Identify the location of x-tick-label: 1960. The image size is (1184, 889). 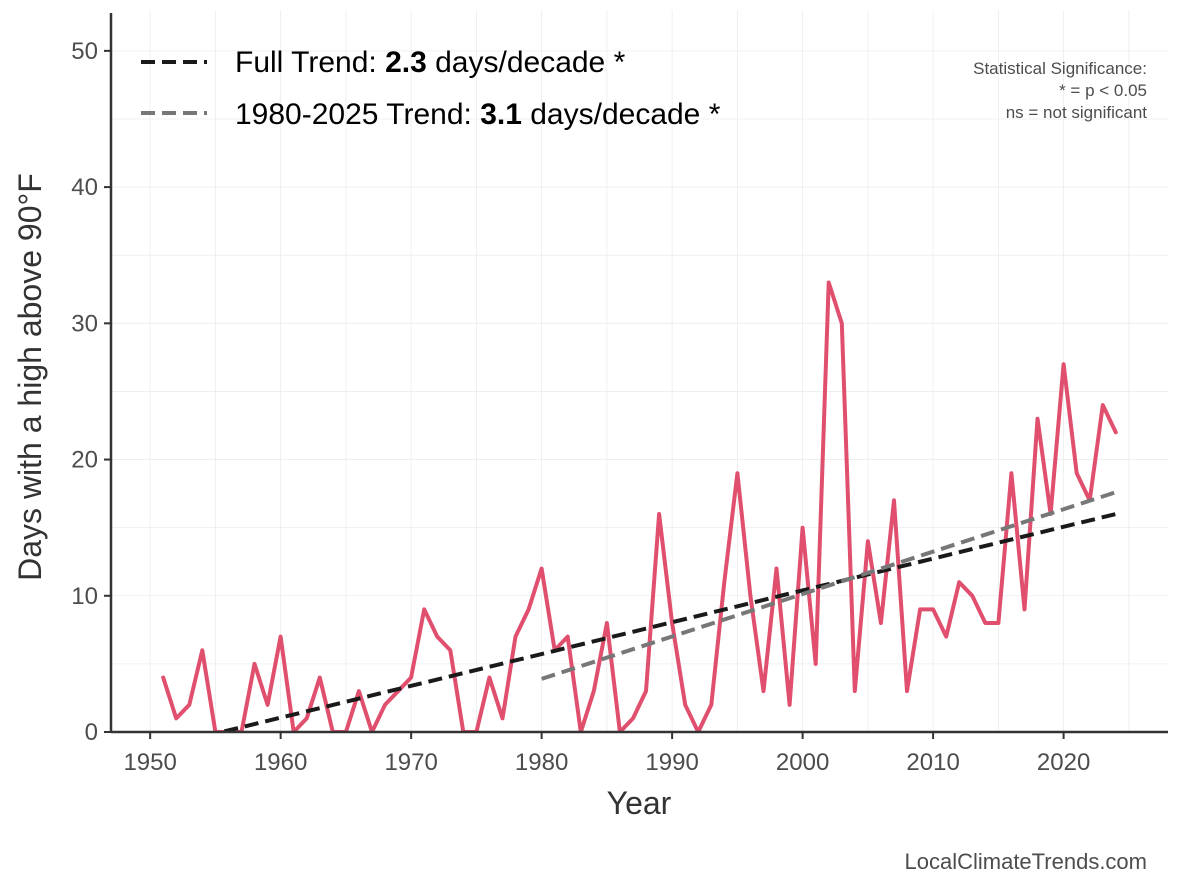
(280, 762).